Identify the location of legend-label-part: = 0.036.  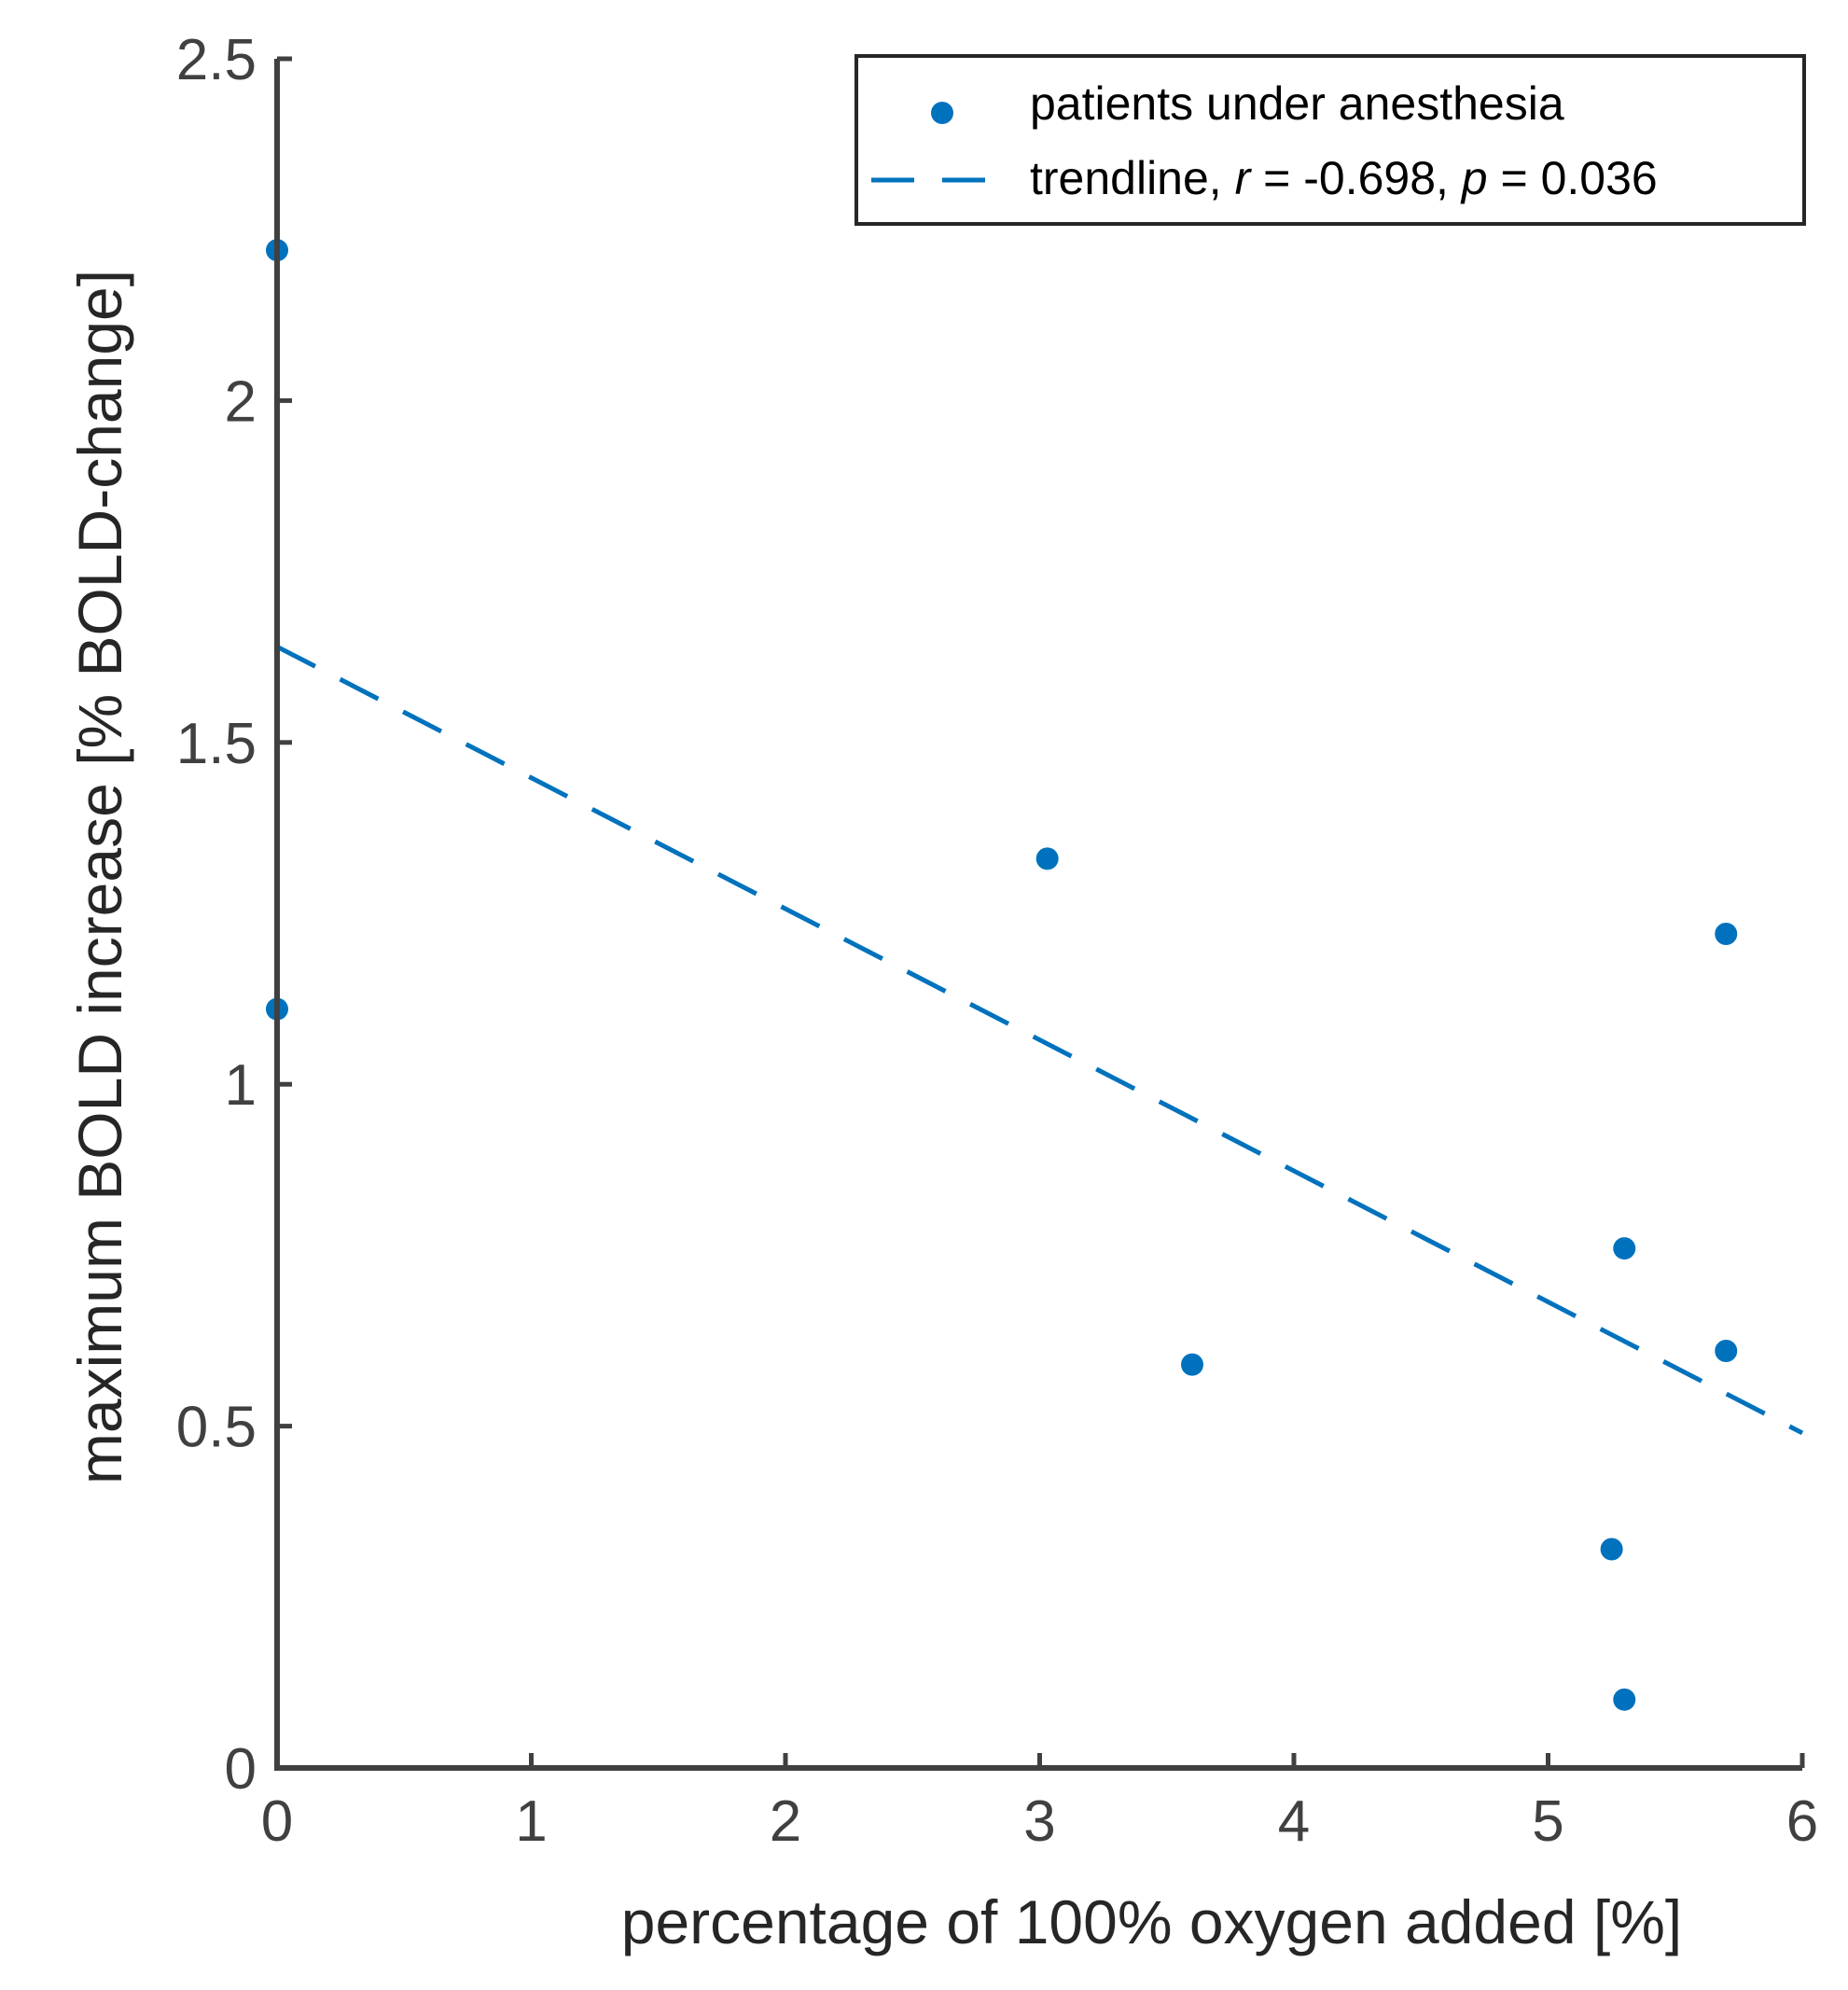
(1573, 178).